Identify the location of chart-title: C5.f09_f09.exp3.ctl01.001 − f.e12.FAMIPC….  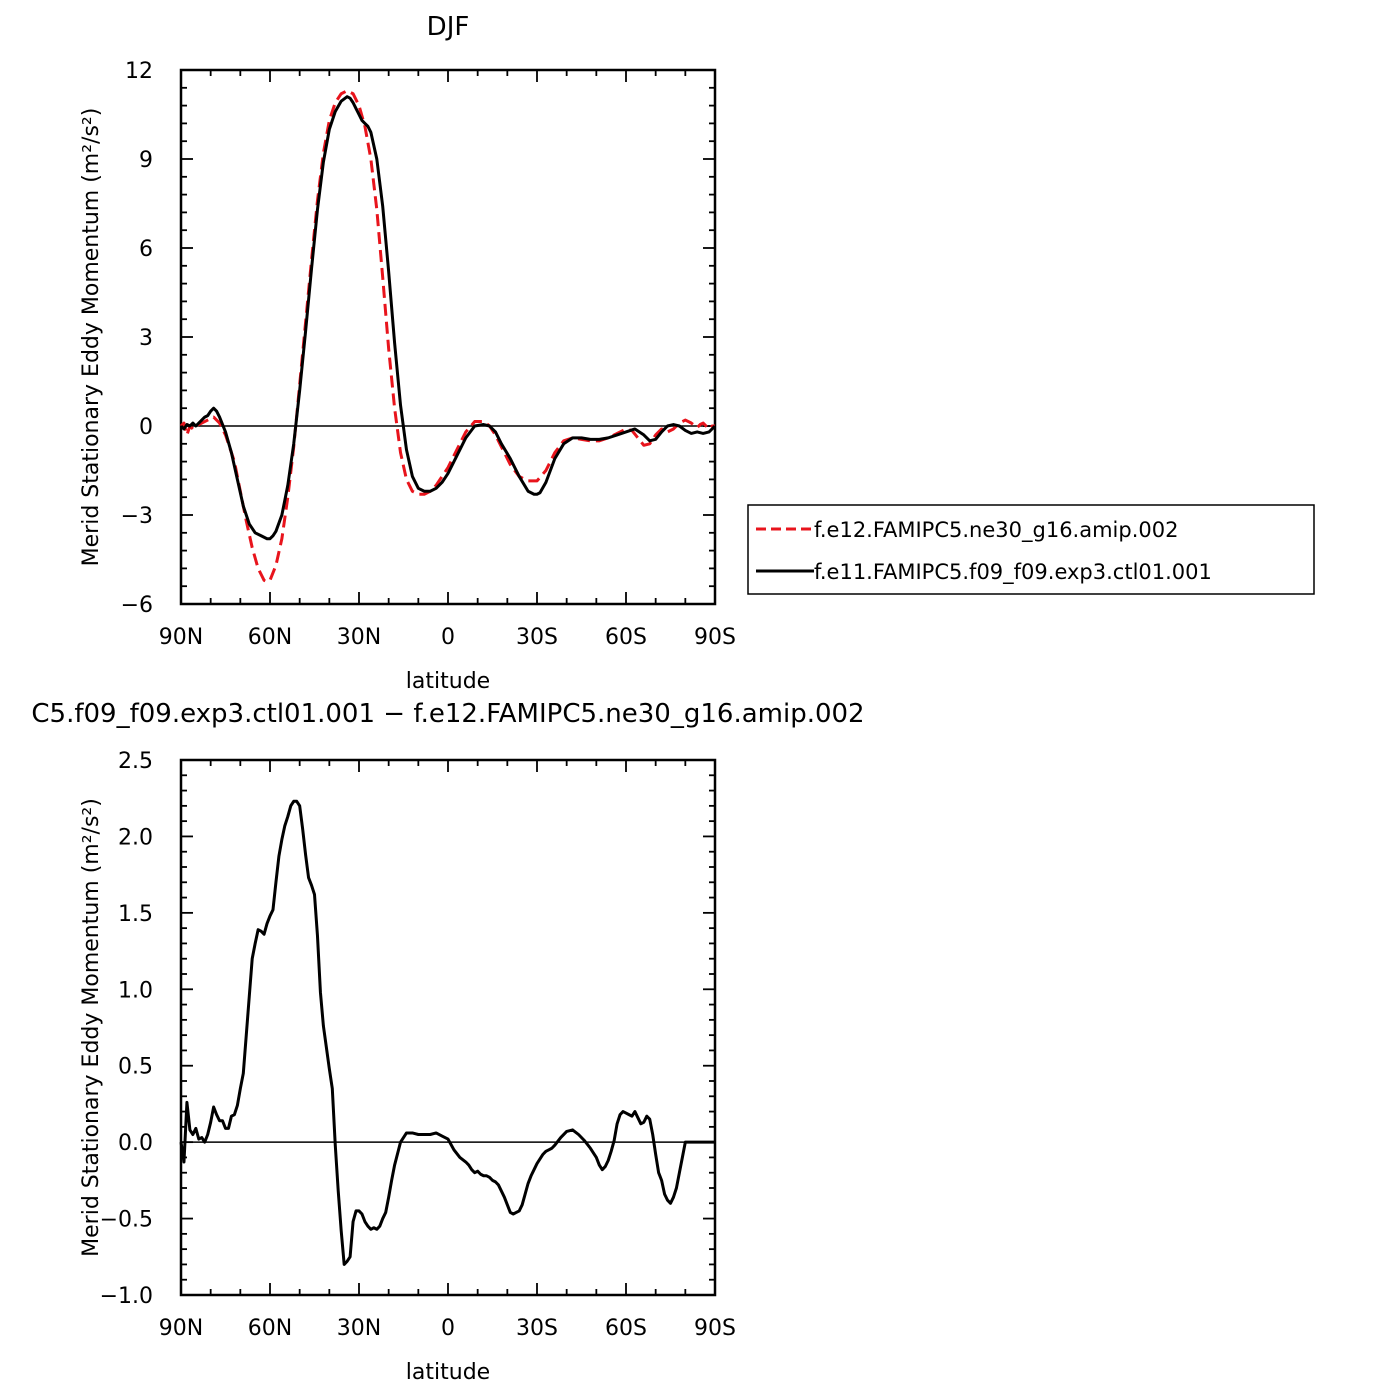
(447, 714).